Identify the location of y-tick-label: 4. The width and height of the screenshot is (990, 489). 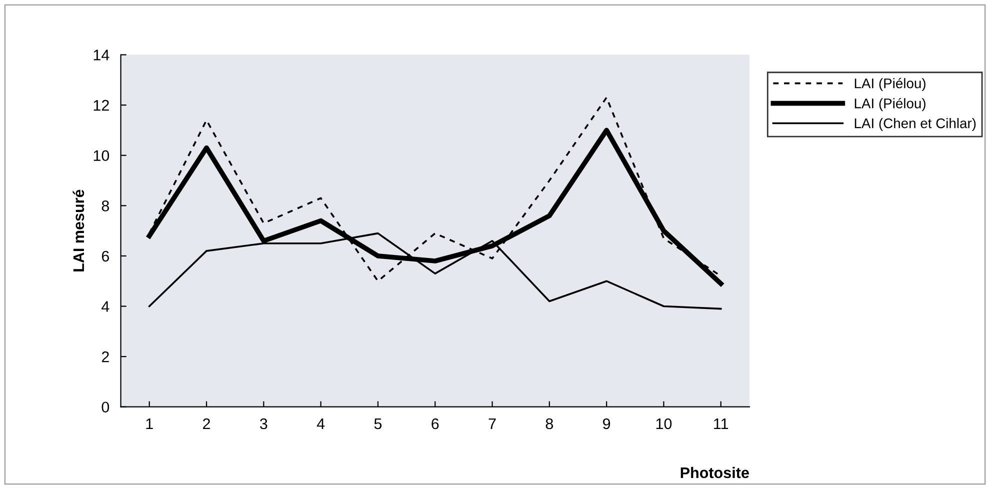
(106, 306).